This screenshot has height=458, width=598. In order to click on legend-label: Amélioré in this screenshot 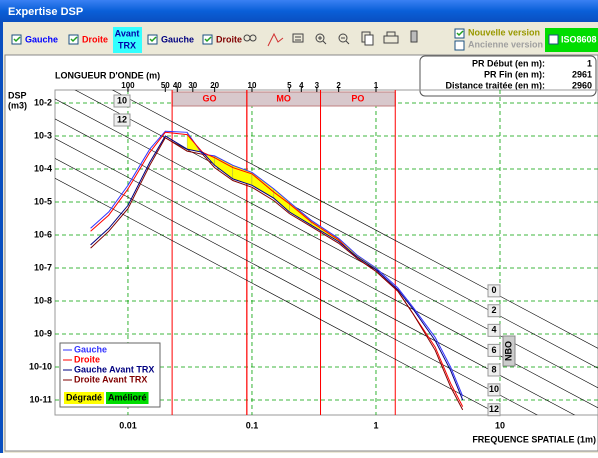, I will do `click(127, 397)`.